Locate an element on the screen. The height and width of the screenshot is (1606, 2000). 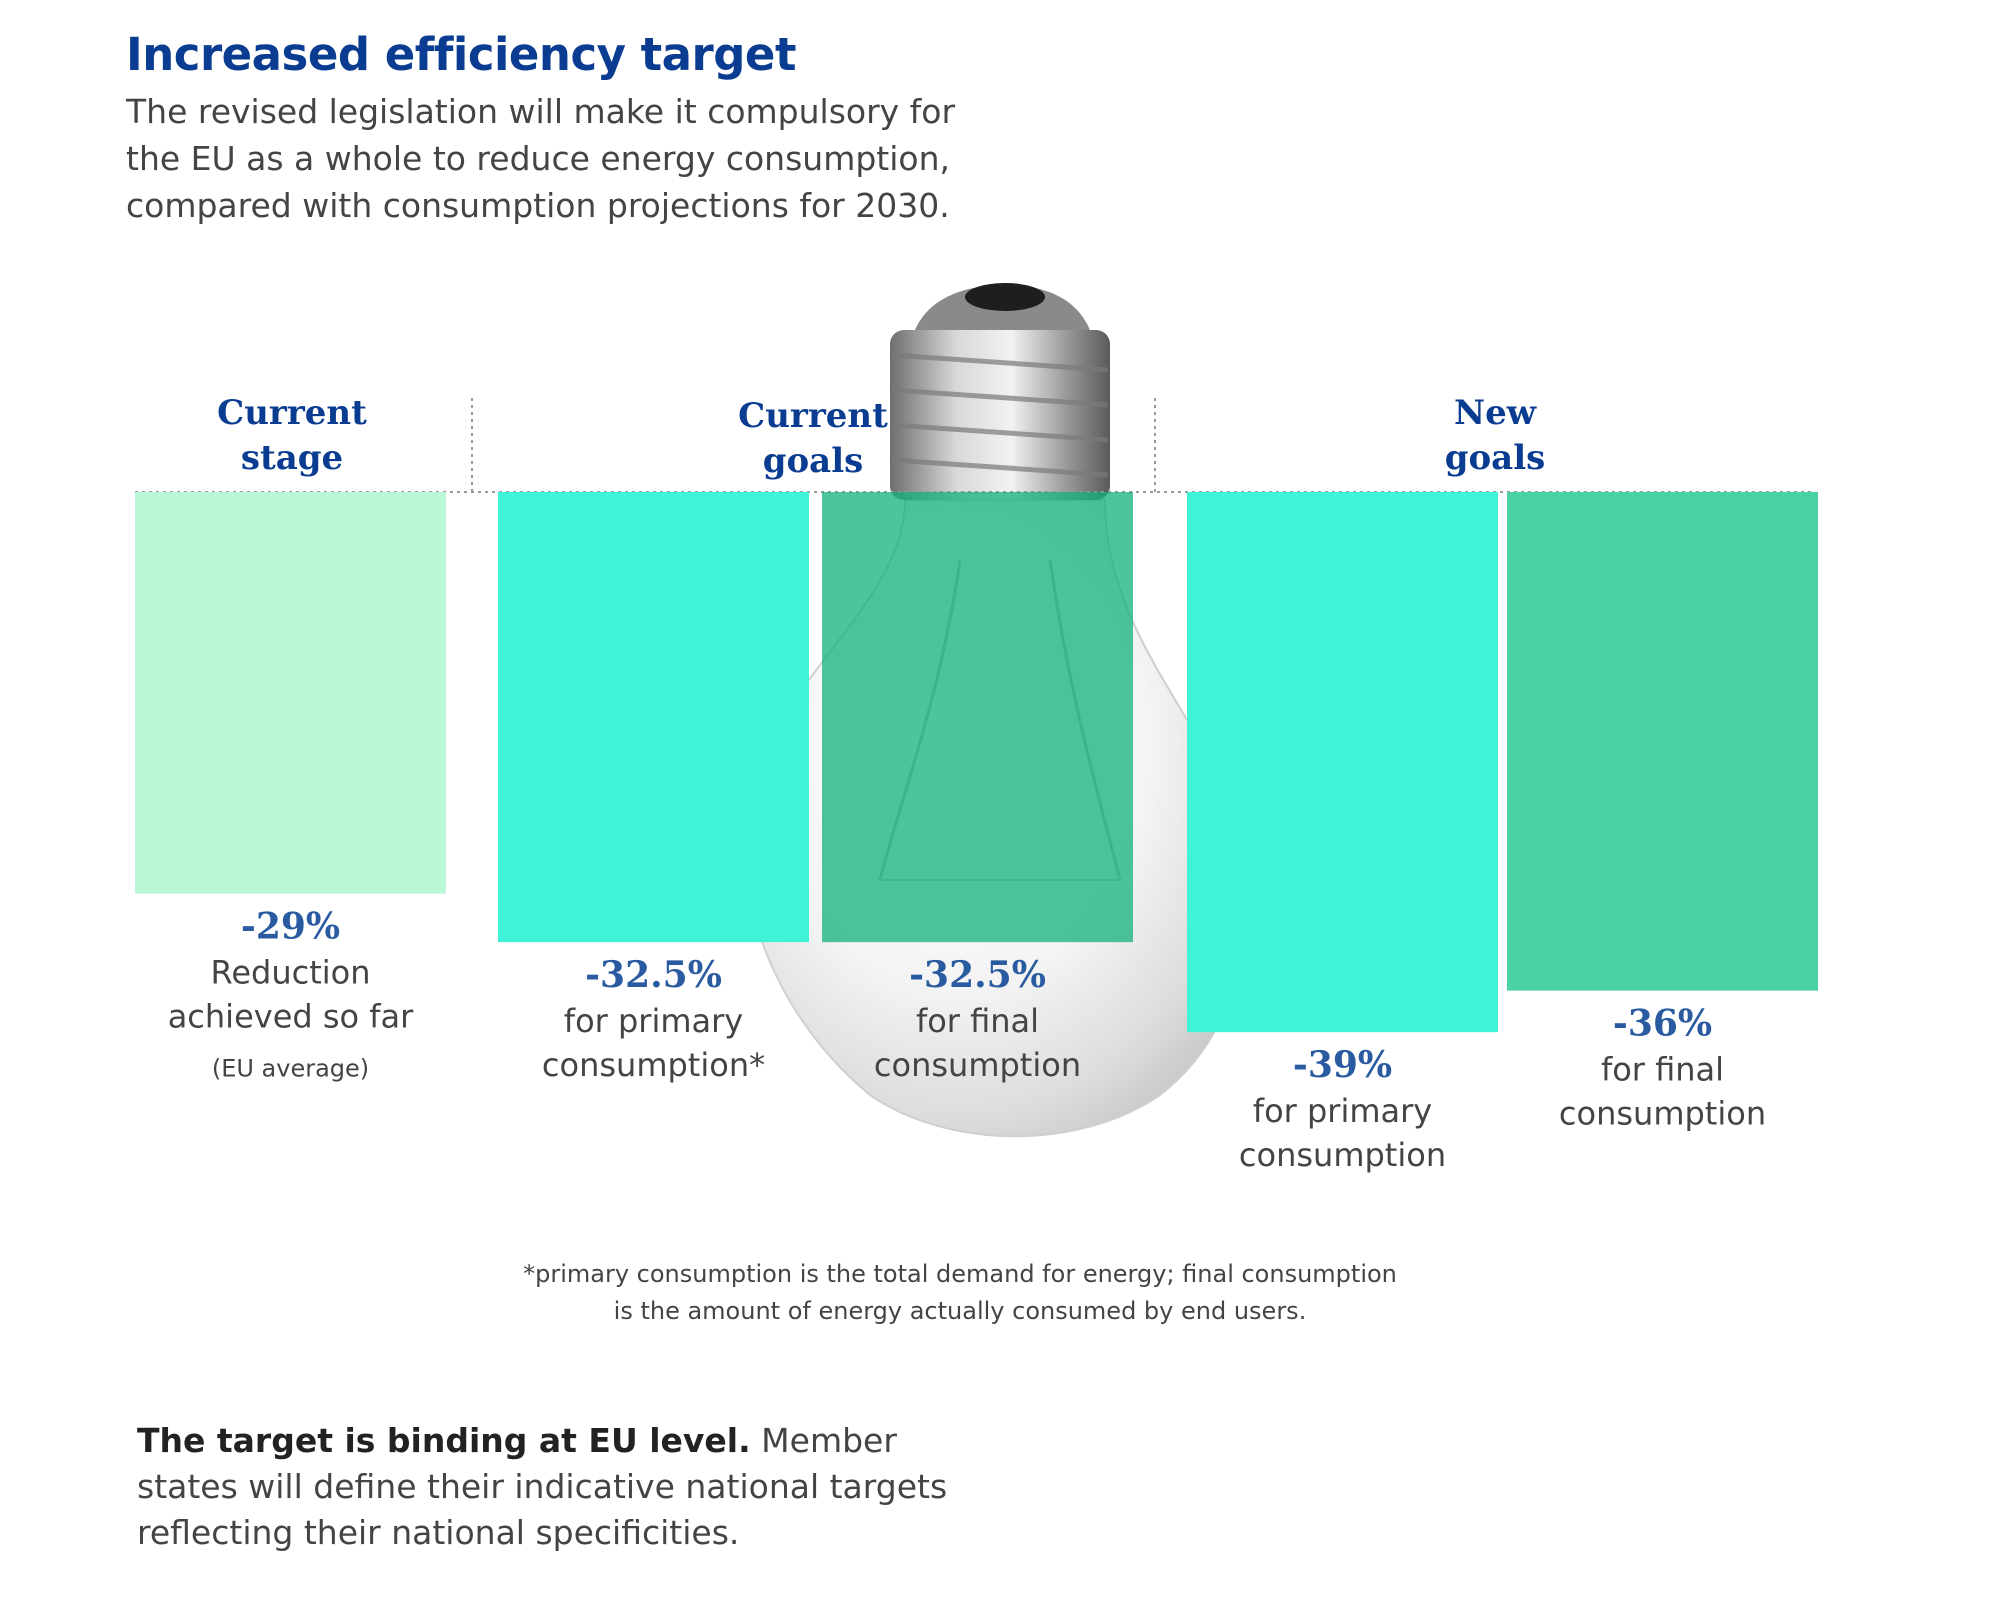
bottom-note-line: reflecting their national specificities. is located at coordinates (438, 1532).